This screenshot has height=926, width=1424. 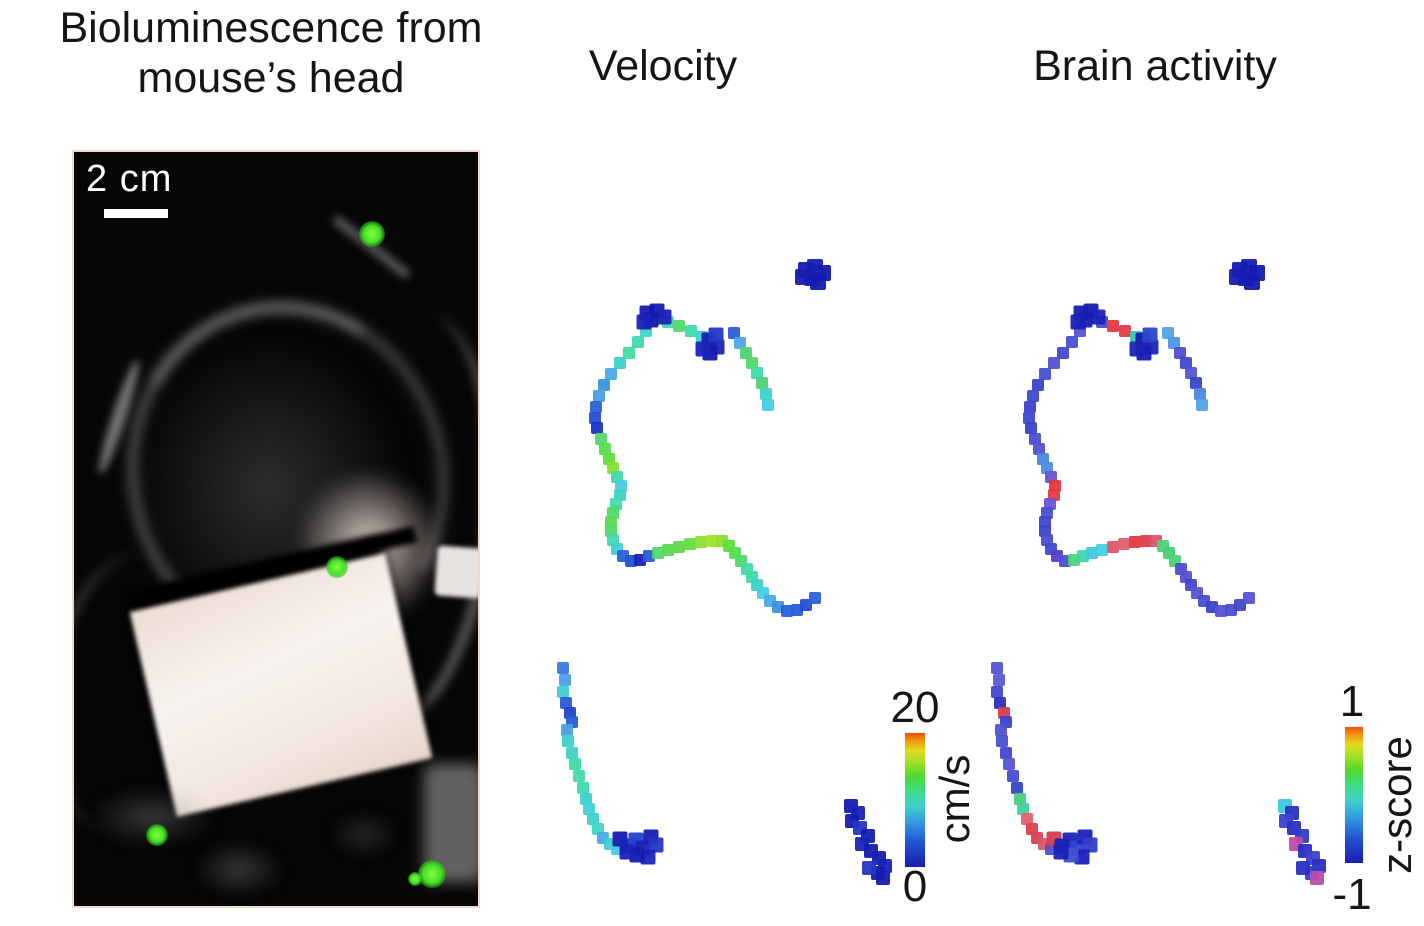 I want to click on velocity-colorbar-min: 0, so click(x=915, y=886).